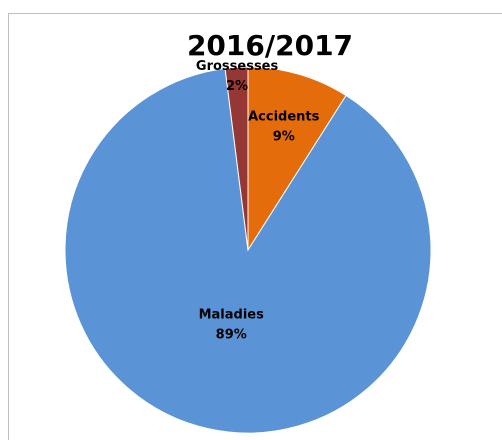 The width and height of the screenshot is (502, 440). What do you see at coordinates (237, 66) in the screenshot?
I see `slice-label: Grossesses` at bounding box center [237, 66].